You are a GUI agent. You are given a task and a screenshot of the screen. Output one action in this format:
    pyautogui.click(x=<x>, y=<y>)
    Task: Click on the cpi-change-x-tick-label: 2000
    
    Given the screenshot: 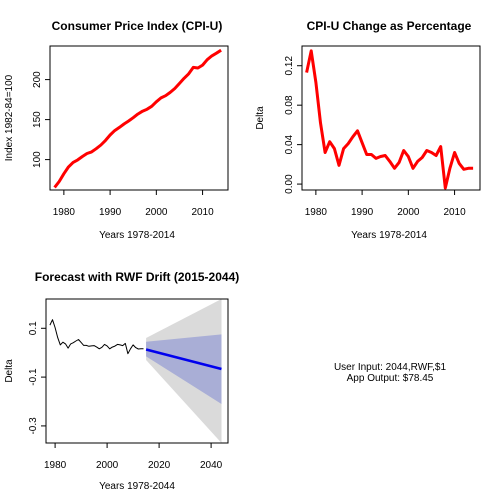 What is the action you would take?
    pyautogui.click(x=408, y=212)
    